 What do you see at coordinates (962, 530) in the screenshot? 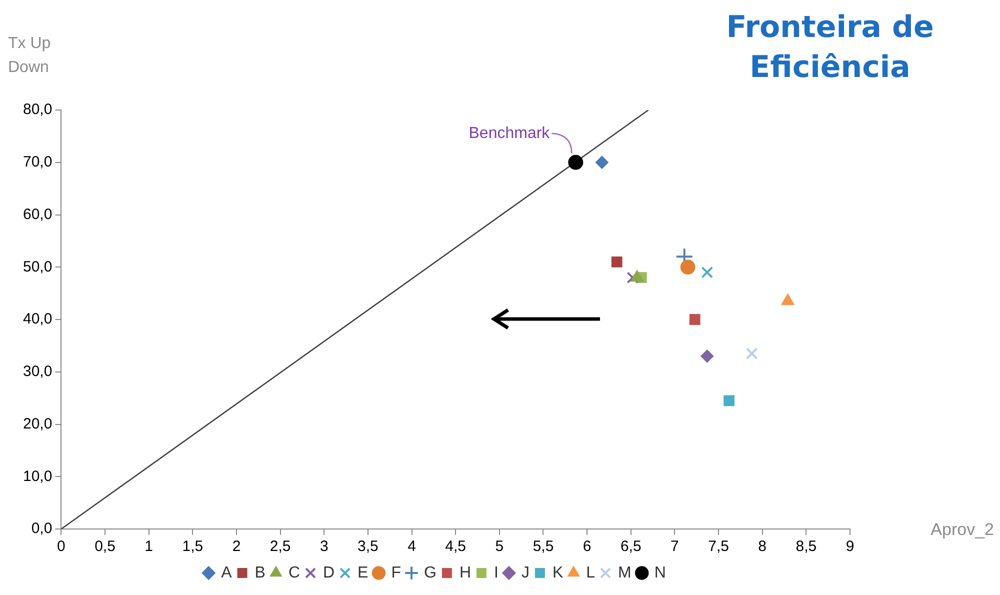
I see `x-axis-title: Aprov_2` at bounding box center [962, 530].